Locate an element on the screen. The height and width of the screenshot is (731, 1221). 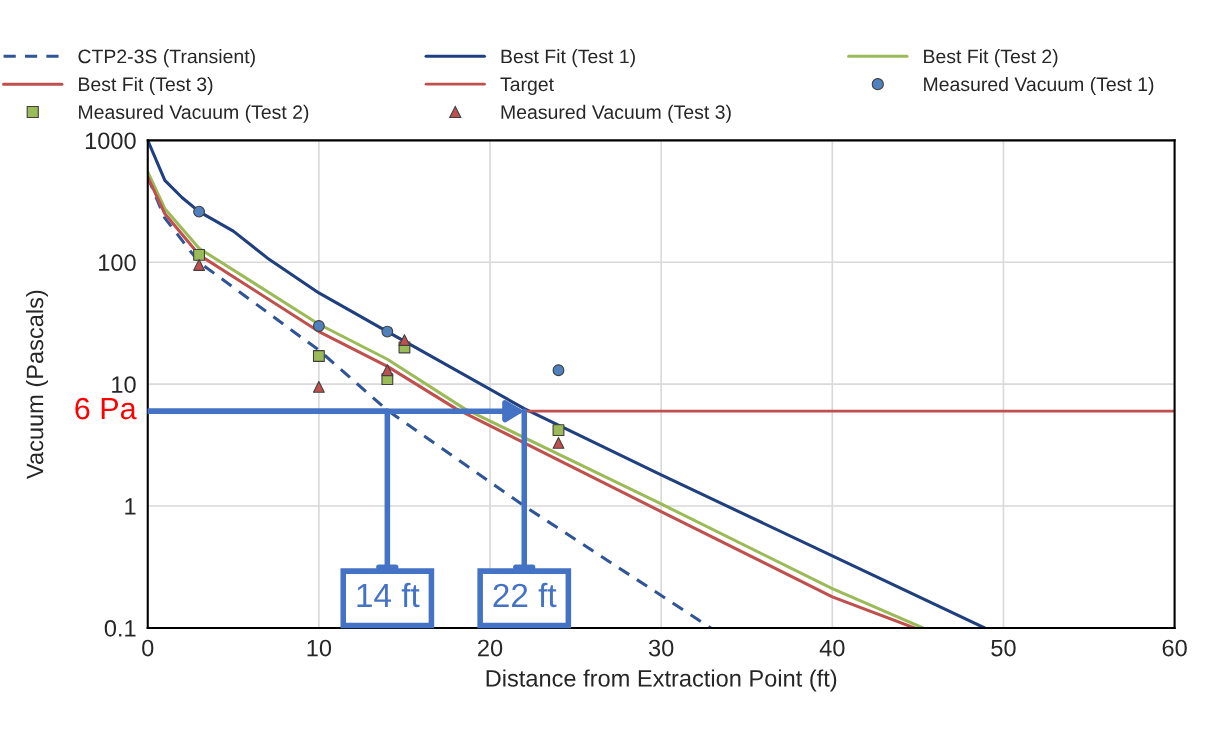
x-tick-label: 50 is located at coordinates (1003, 648).